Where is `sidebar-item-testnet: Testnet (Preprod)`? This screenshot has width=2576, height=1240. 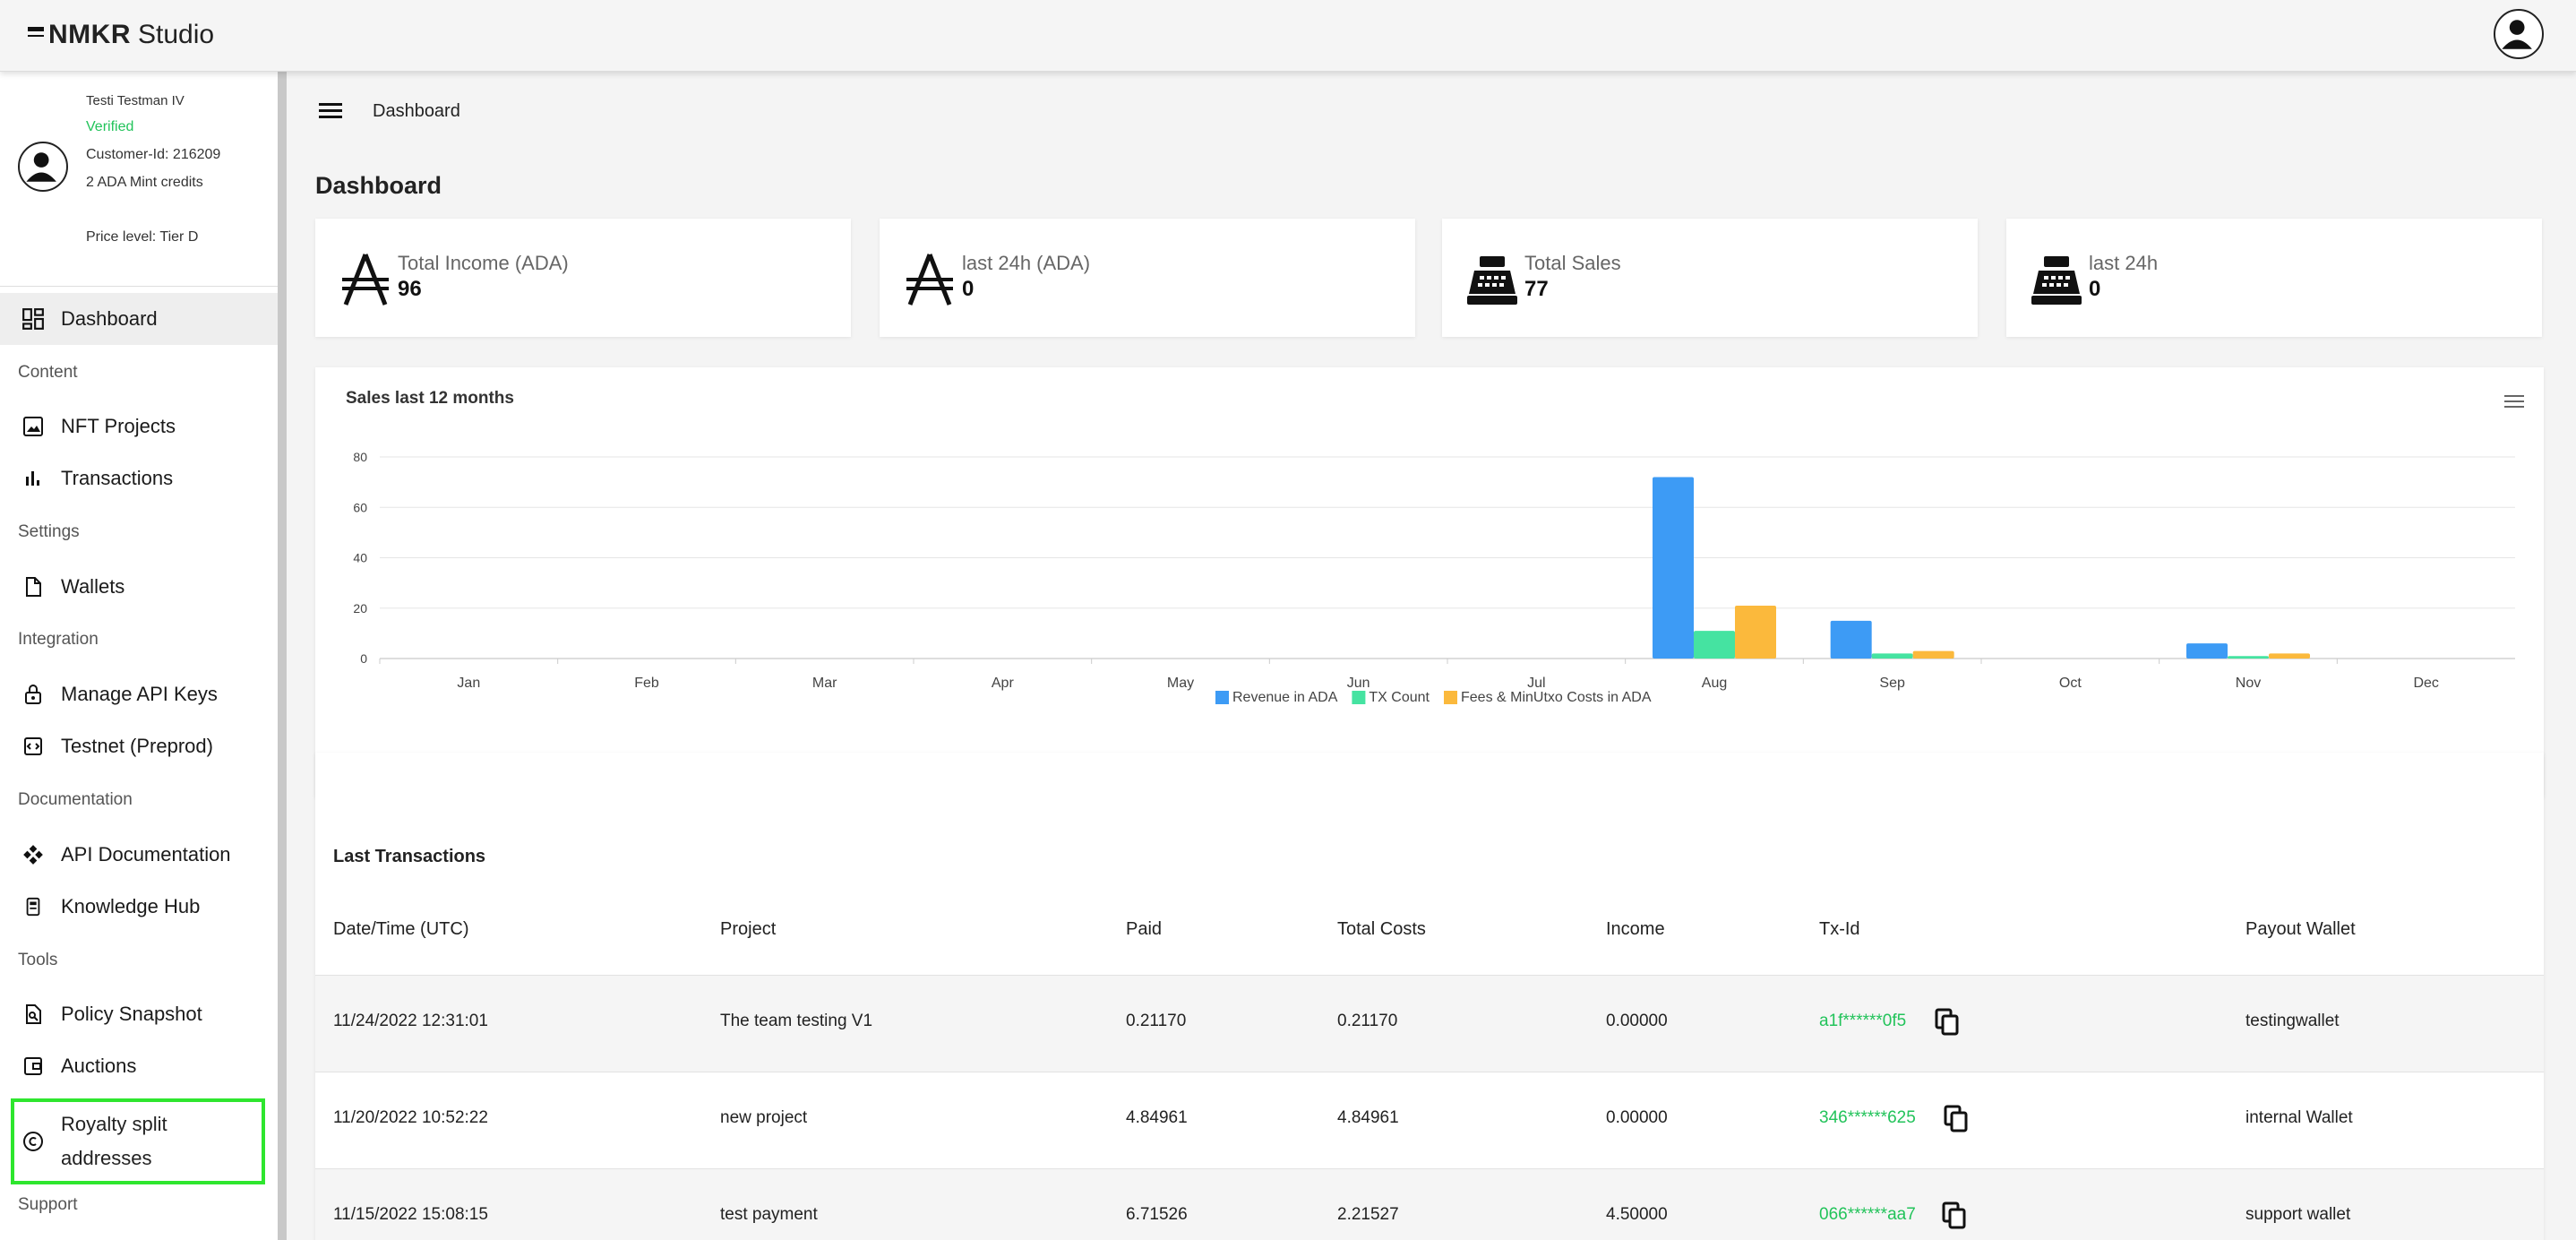
sidebar-item-testnet: Testnet (Preprod) is located at coordinates (139, 746).